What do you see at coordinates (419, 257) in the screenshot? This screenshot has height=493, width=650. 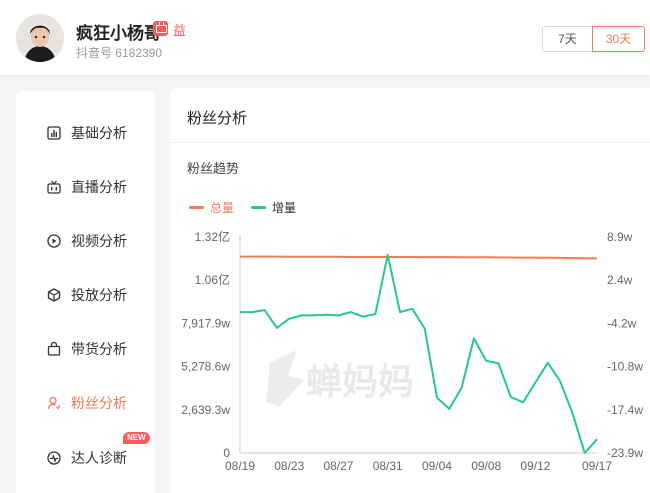 I see `series-line-total` at bounding box center [419, 257].